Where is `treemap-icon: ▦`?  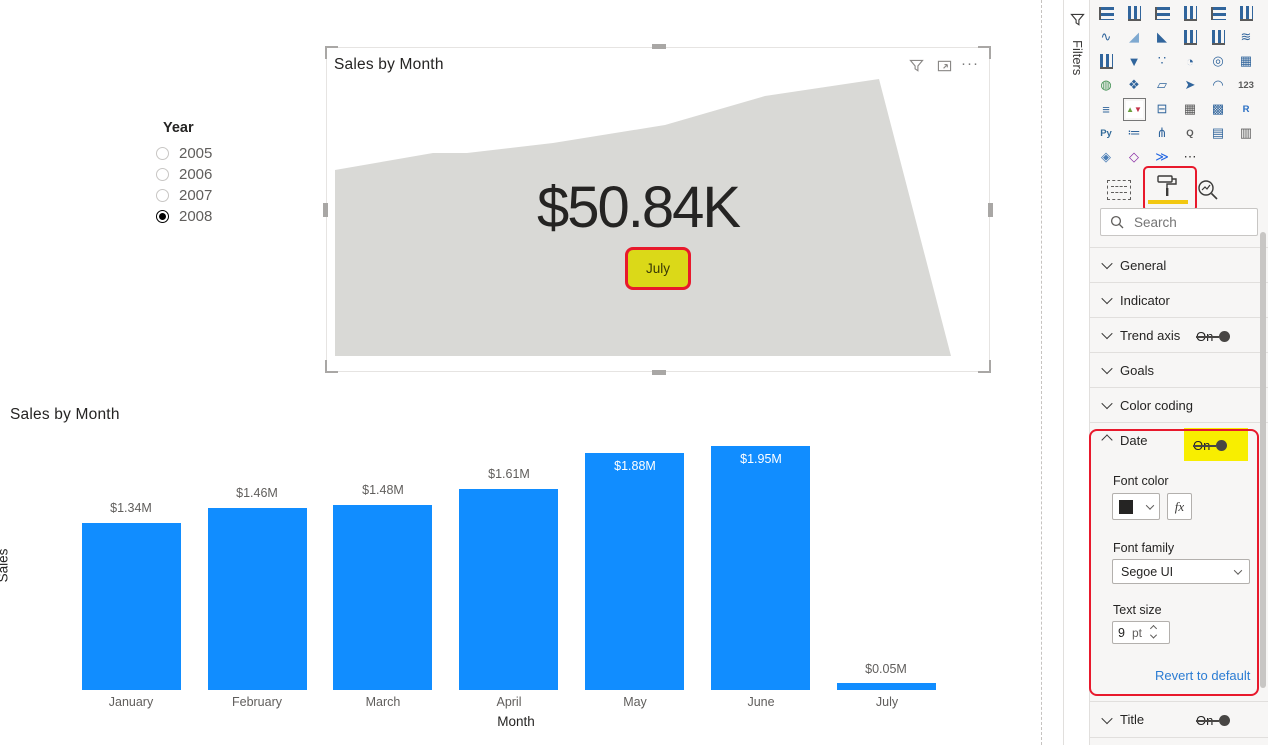 treemap-icon: ▦ is located at coordinates (1246, 60).